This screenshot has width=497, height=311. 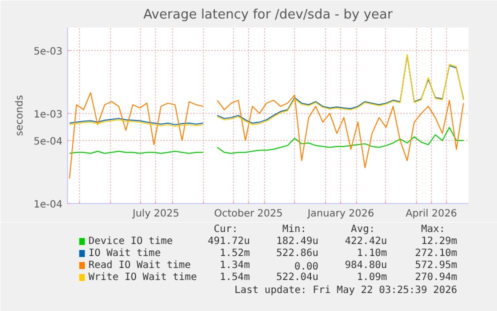 I want to click on legend-label: Device IO time, so click(x=130, y=241).